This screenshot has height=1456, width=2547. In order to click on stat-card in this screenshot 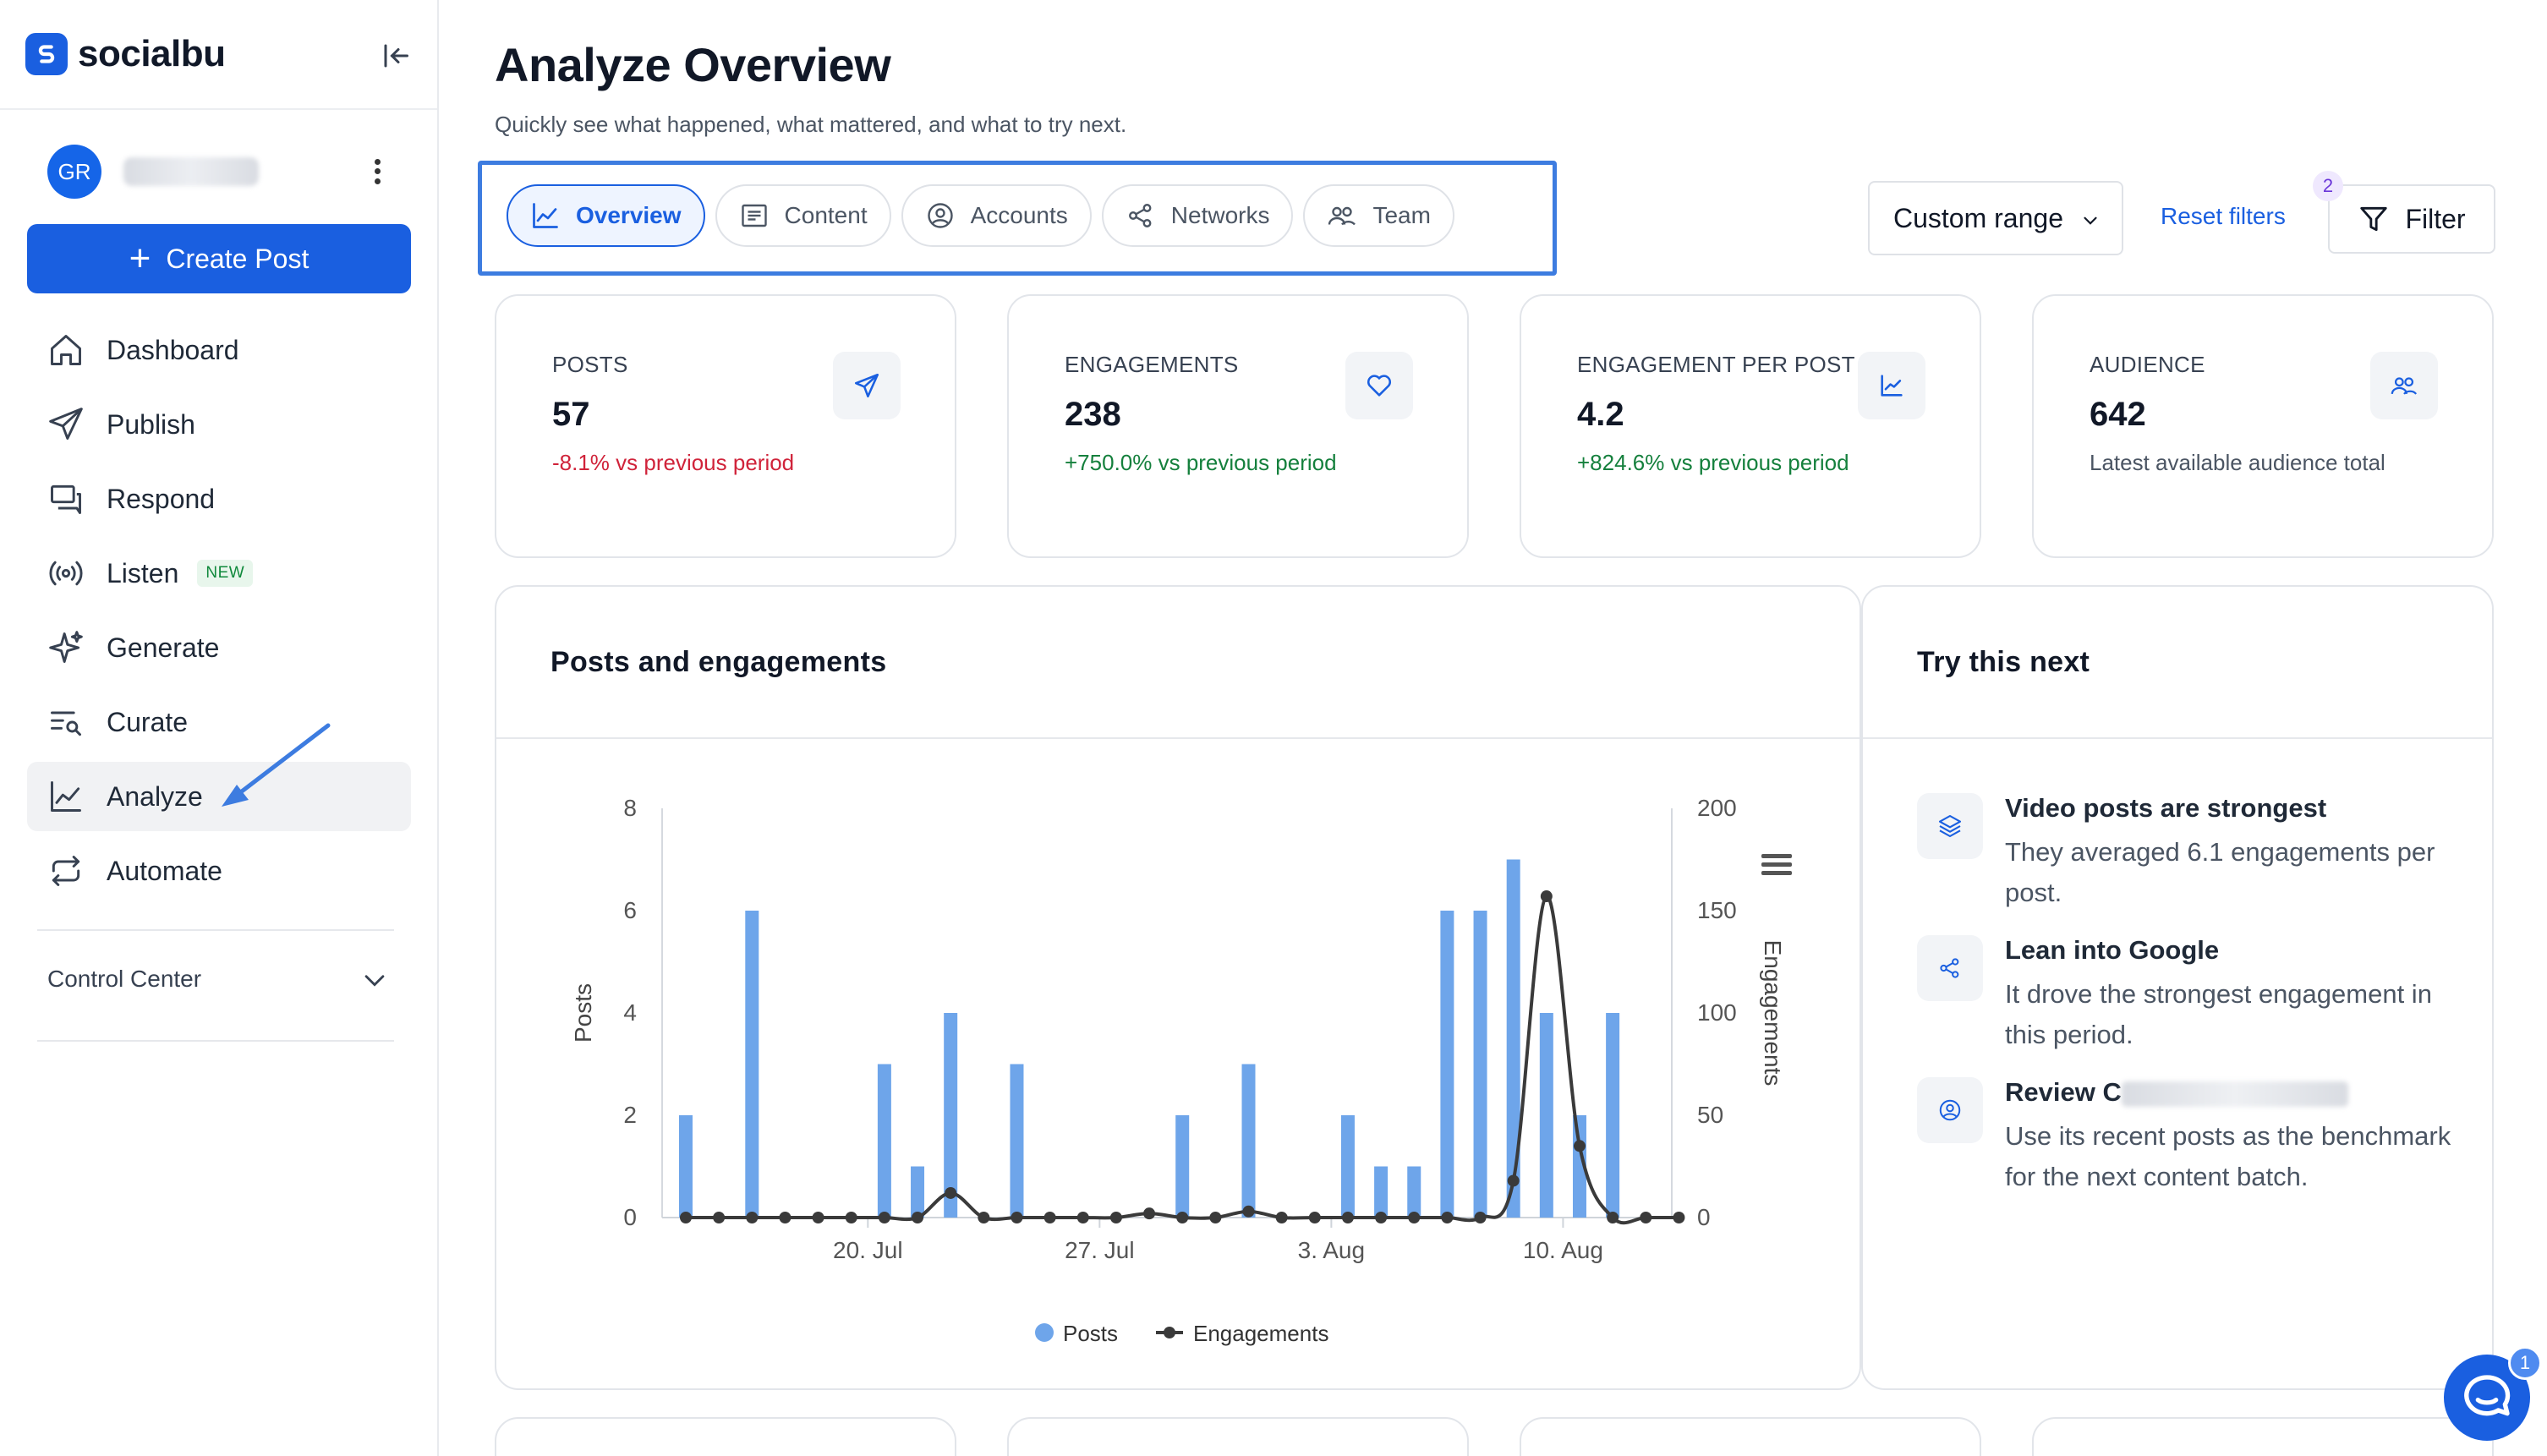, I will do `click(1238, 1436)`.